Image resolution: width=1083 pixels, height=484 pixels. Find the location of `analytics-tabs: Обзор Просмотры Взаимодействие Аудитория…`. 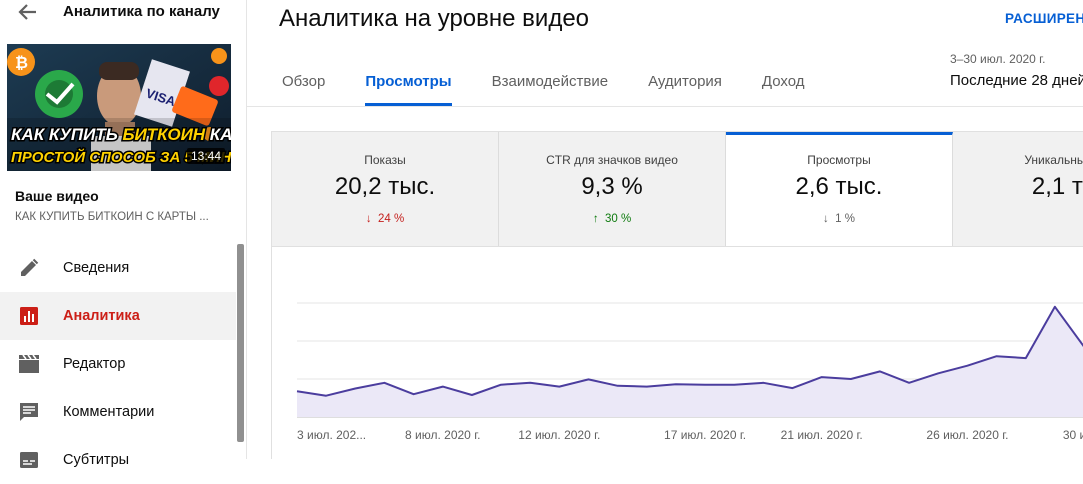

analytics-tabs: Обзор Просмотры Взаимодействие Аудитория… is located at coordinates (543, 83).